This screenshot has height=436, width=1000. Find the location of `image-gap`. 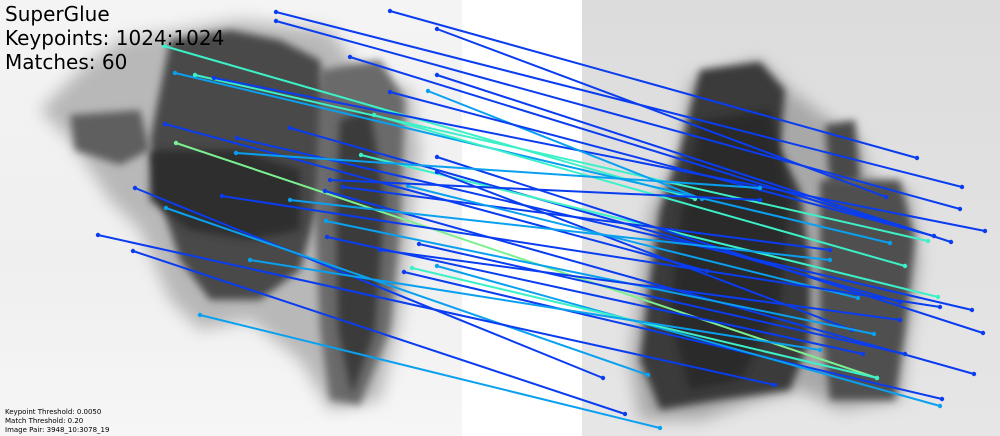

image-gap is located at coordinates (522, 218).